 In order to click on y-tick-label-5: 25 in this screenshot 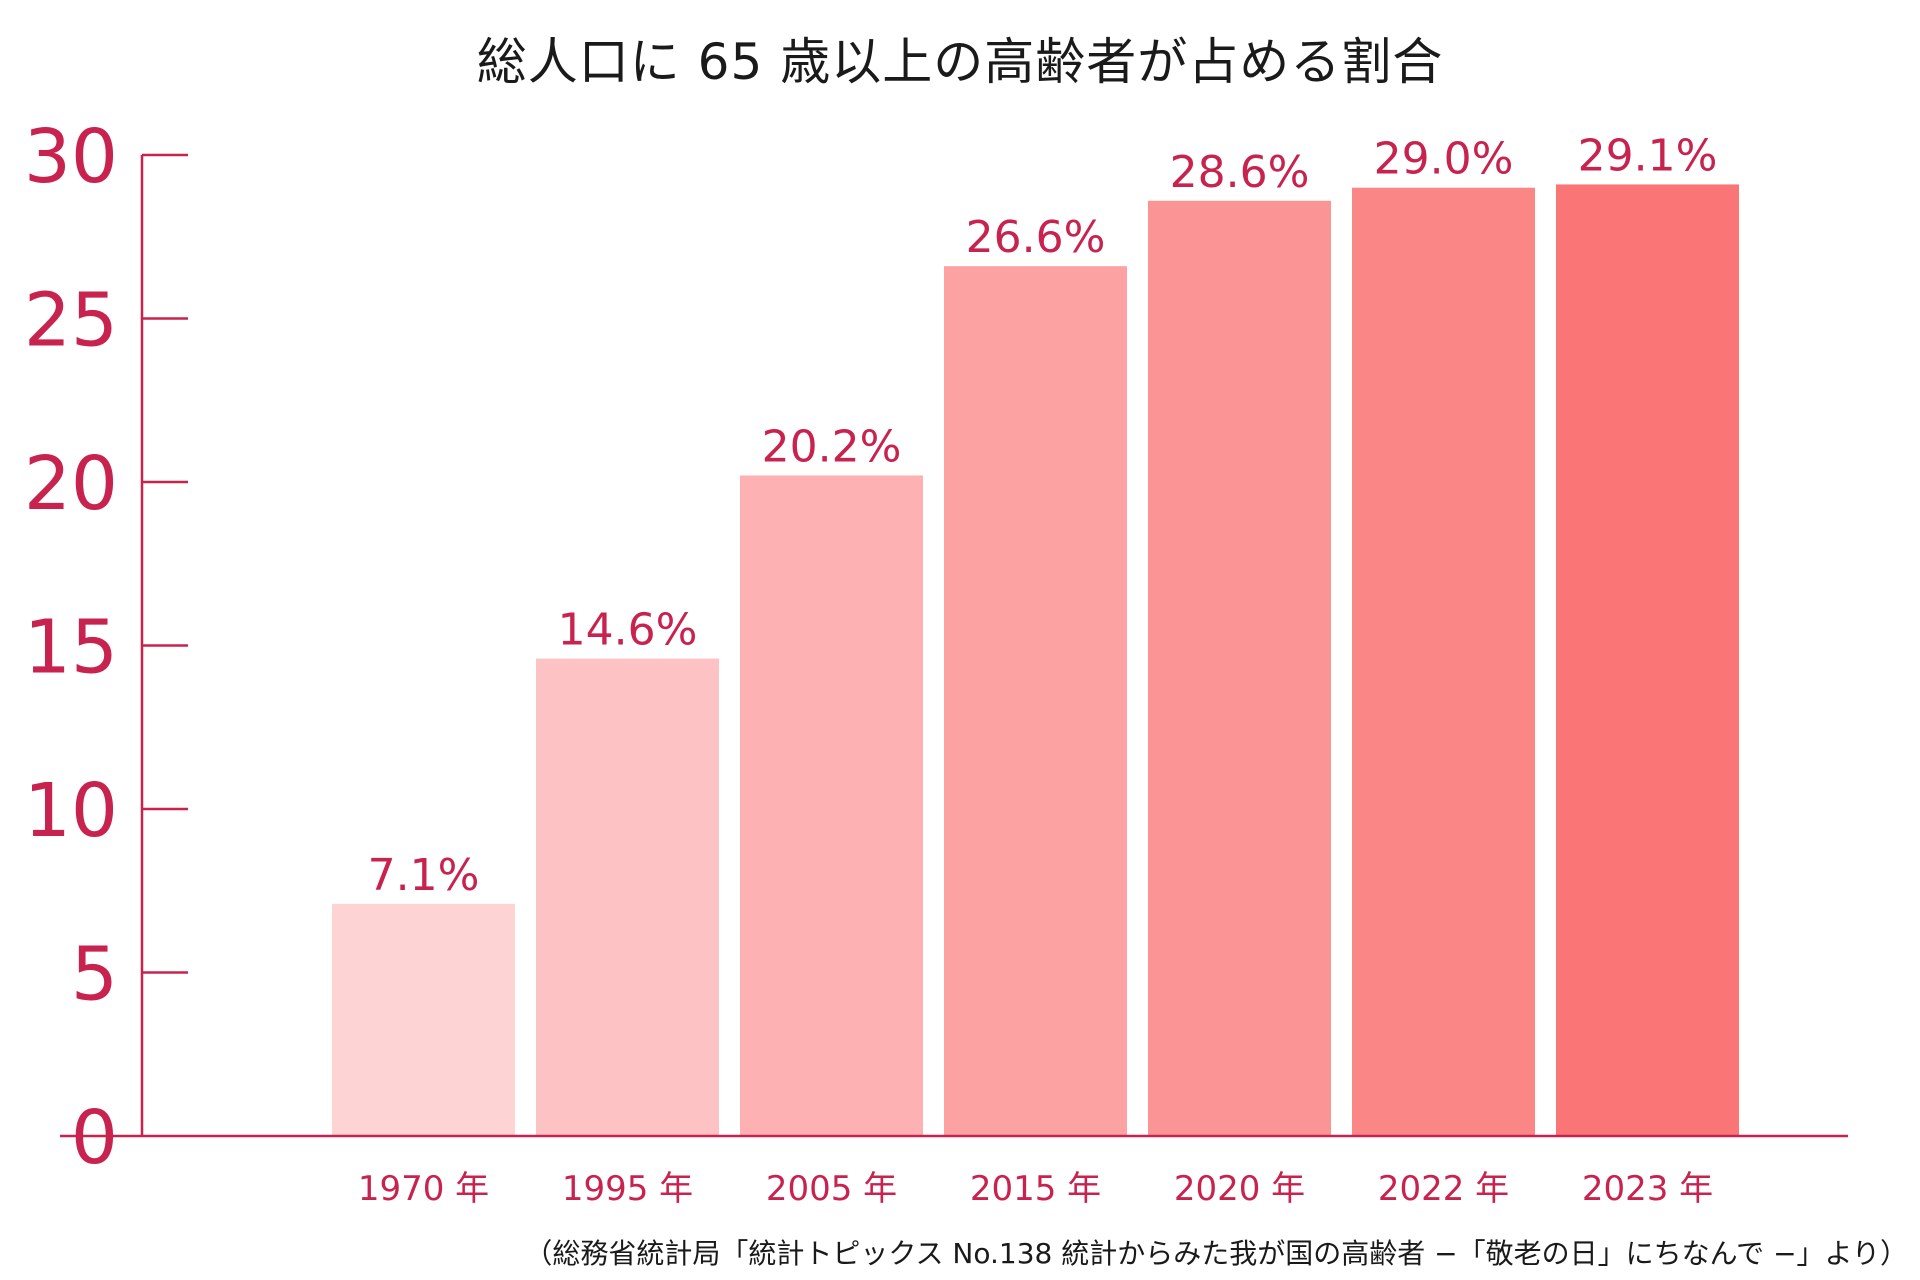, I will do `click(71, 321)`.